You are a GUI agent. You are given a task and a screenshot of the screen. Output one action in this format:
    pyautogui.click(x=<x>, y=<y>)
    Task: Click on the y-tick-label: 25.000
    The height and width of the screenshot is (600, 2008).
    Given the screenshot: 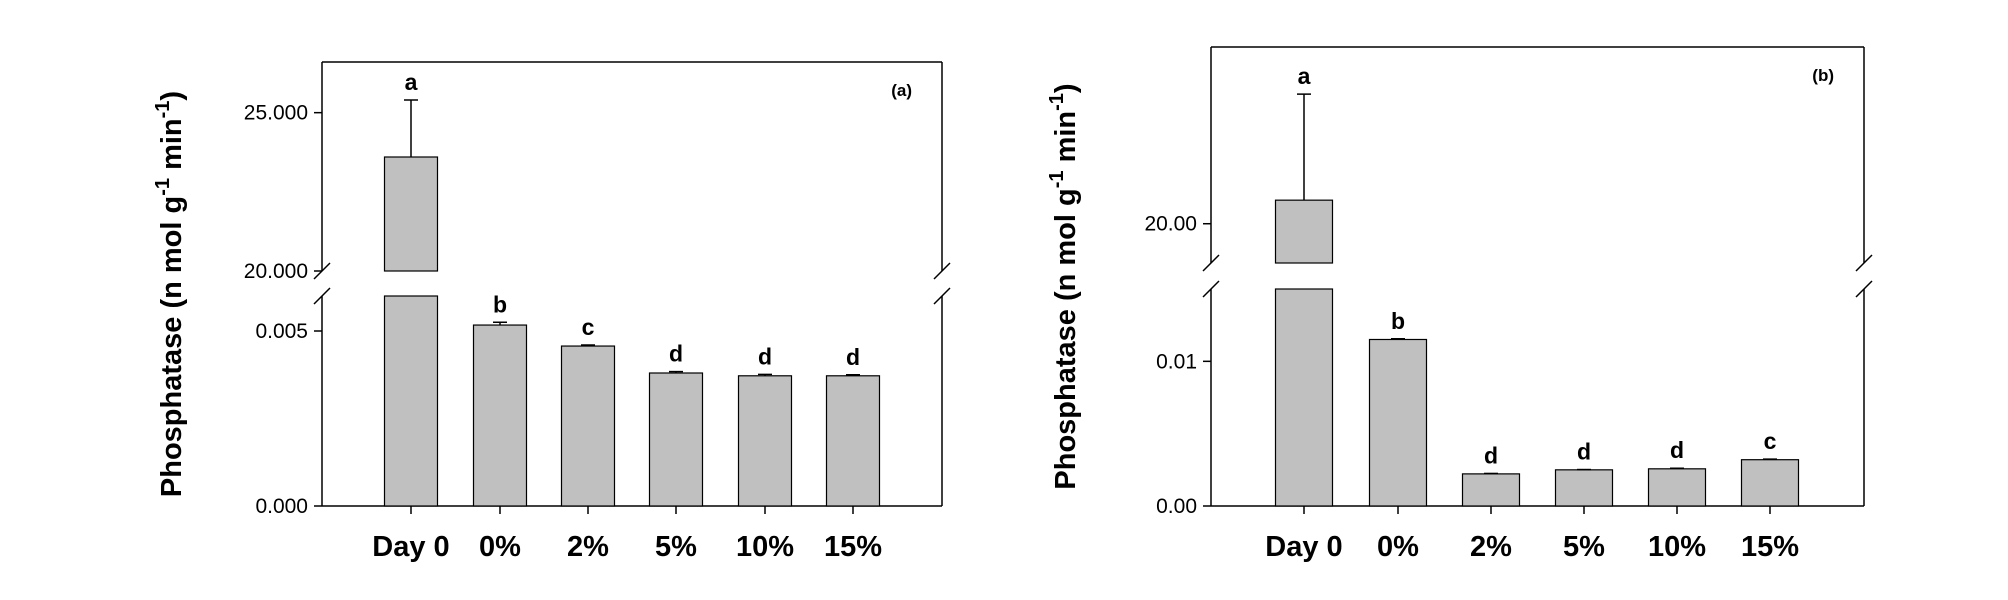 What is the action you would take?
    pyautogui.click(x=276, y=113)
    